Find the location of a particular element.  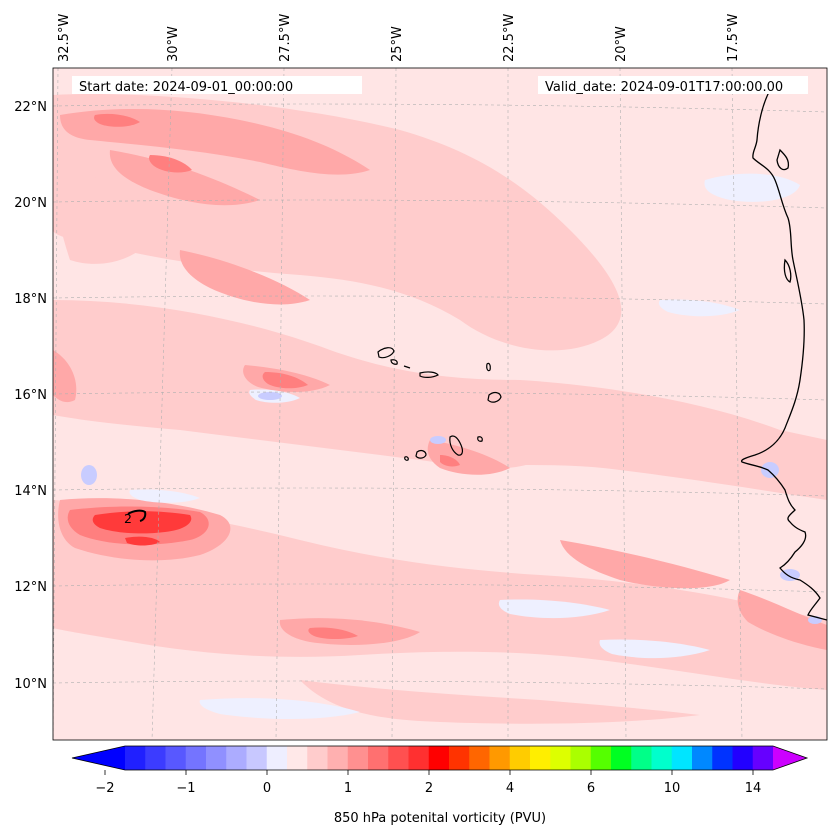

lat-label-14n: 14°N is located at coordinates (30, 491).